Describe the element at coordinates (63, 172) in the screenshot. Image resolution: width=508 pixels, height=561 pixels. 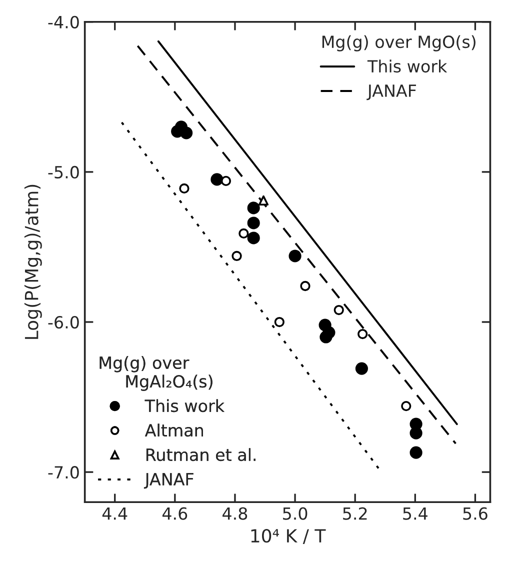
I see `y-tick-label: -5.0` at that location.